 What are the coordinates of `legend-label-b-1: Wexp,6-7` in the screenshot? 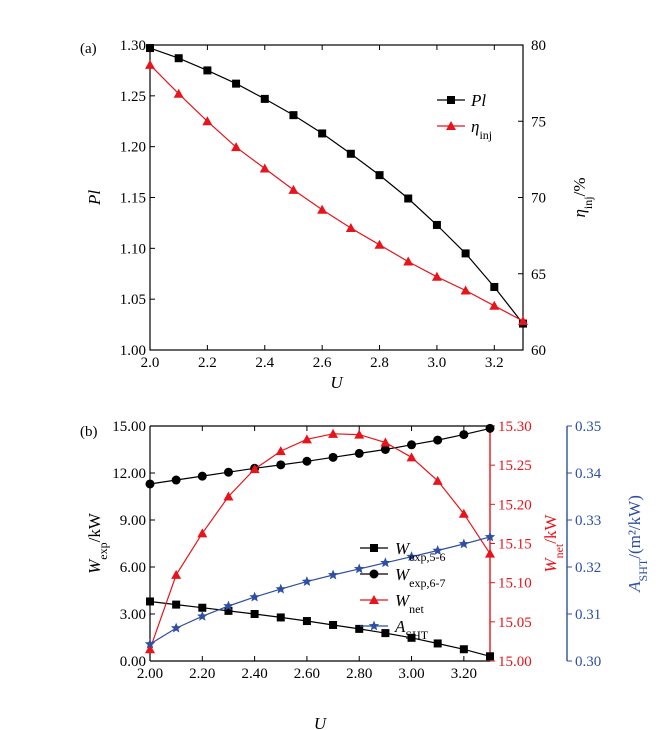 It's located at (420, 577).